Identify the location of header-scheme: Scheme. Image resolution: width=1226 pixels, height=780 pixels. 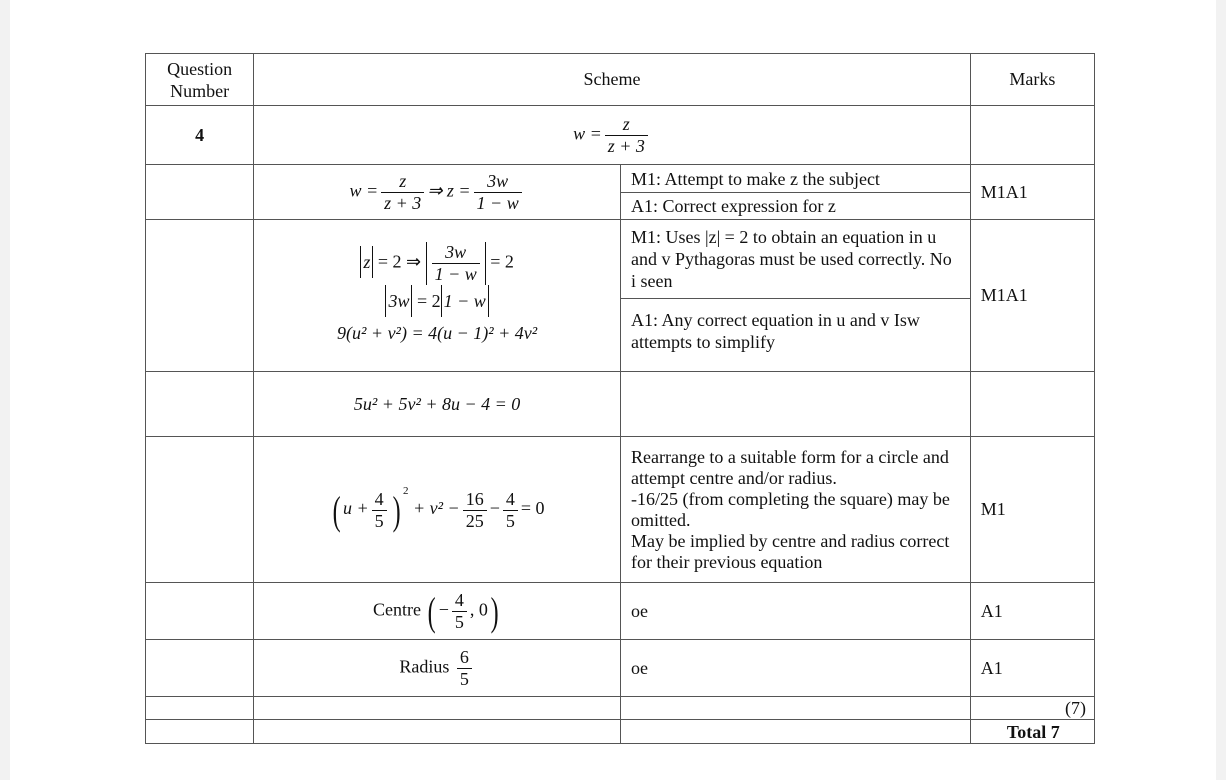
(612, 79).